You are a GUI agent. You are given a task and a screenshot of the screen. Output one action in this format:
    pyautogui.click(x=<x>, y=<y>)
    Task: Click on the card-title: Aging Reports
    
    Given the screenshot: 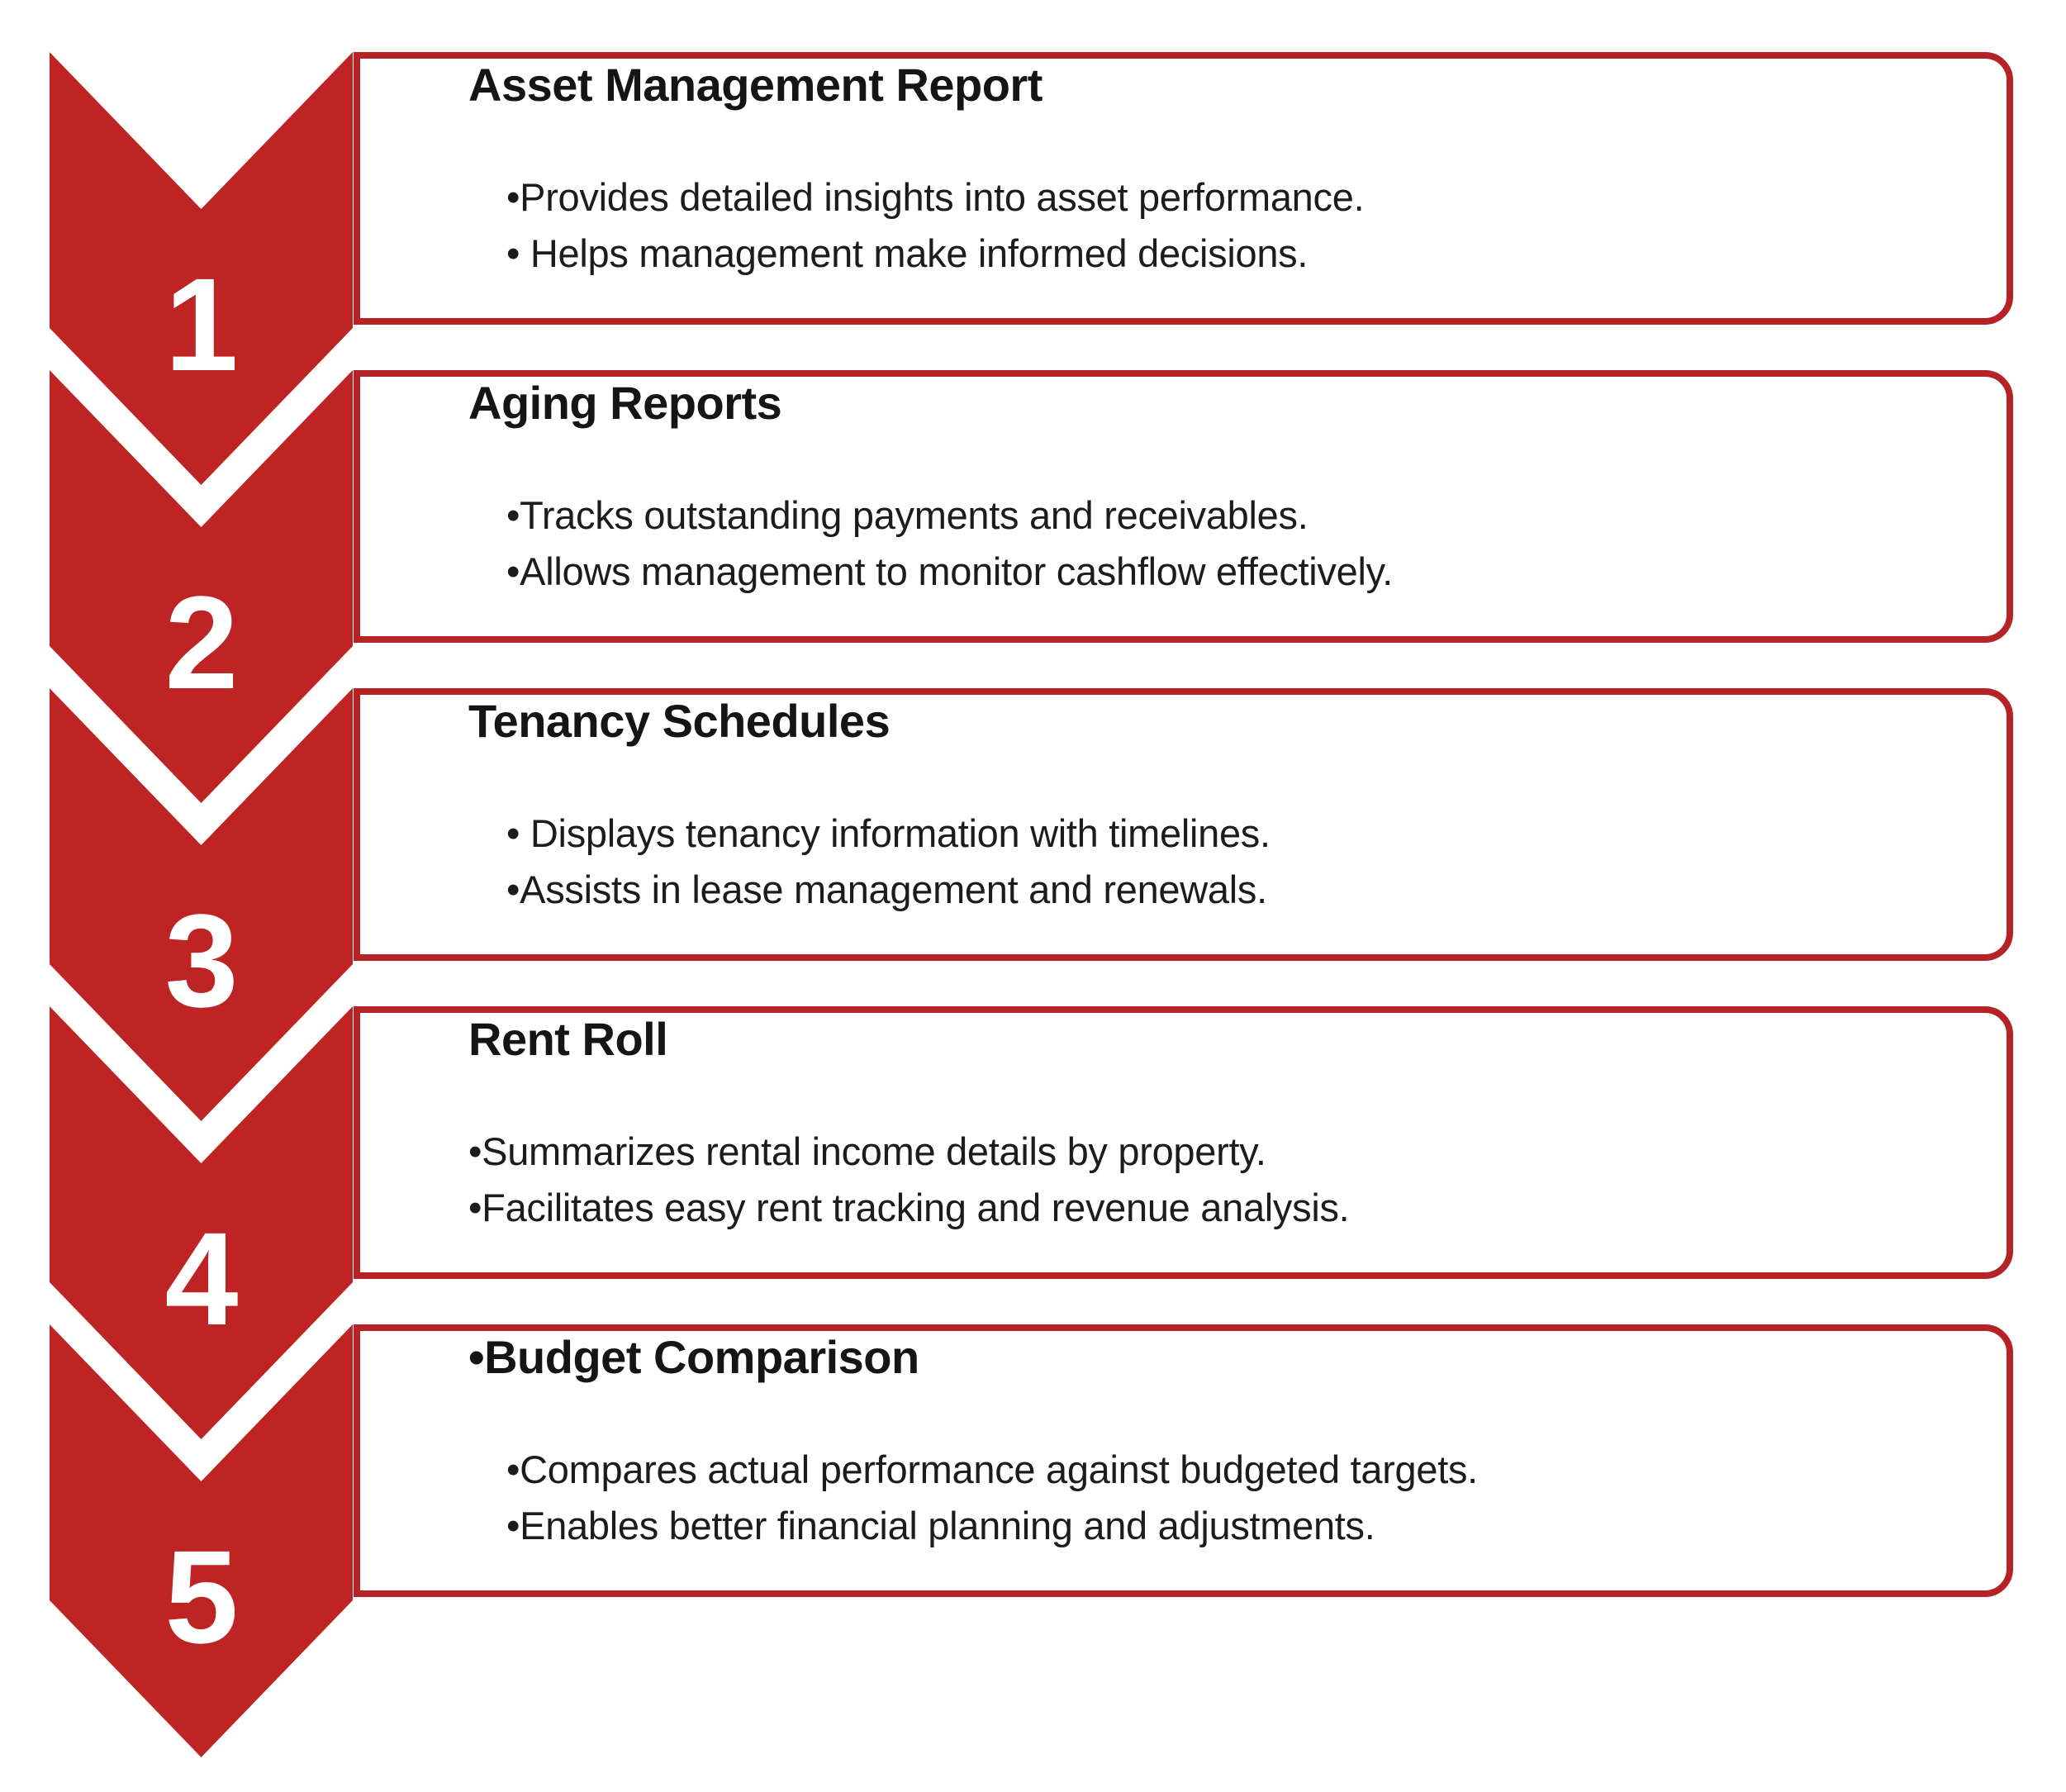 What is the action you would take?
    pyautogui.click(x=625, y=403)
    